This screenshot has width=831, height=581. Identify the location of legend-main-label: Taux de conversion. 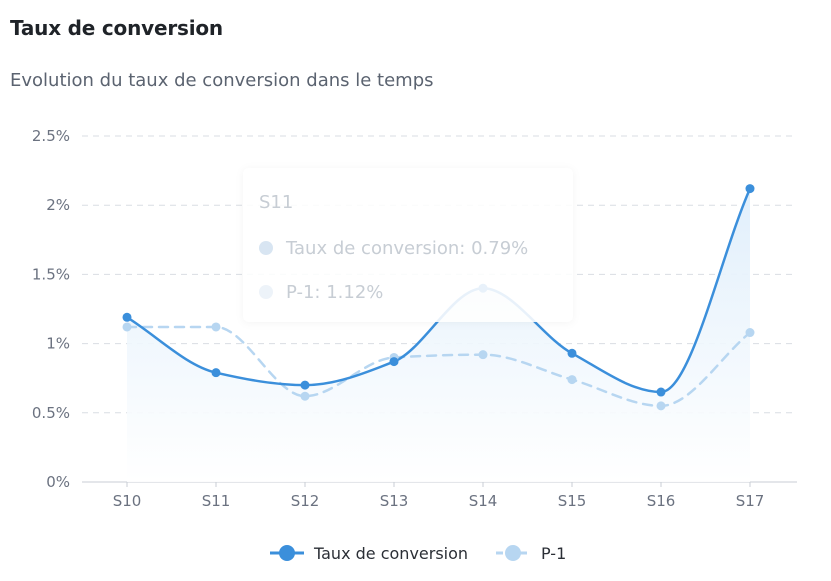
(390, 553).